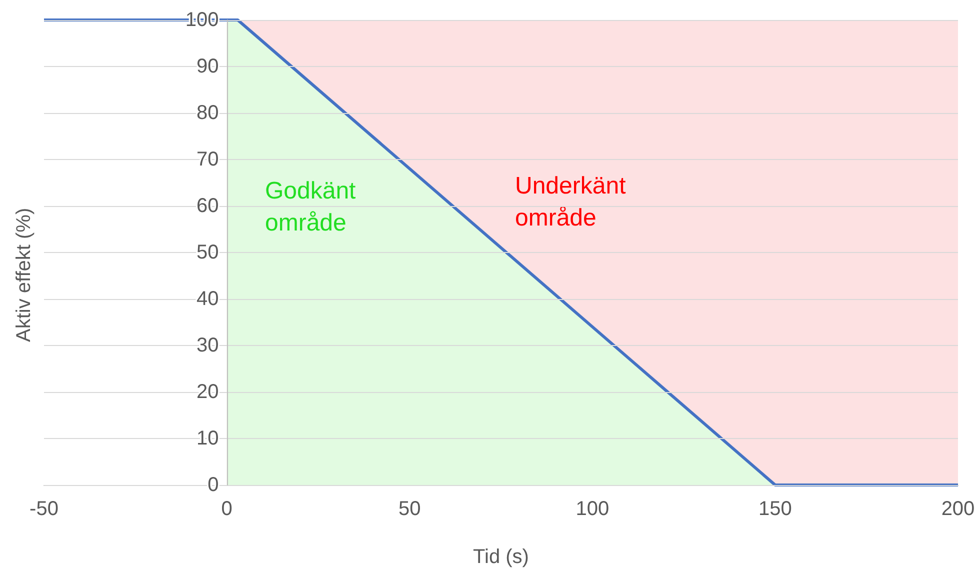 This screenshot has width=980, height=575. What do you see at coordinates (226, 509) in the screenshot?
I see `x-tick-label: 0` at bounding box center [226, 509].